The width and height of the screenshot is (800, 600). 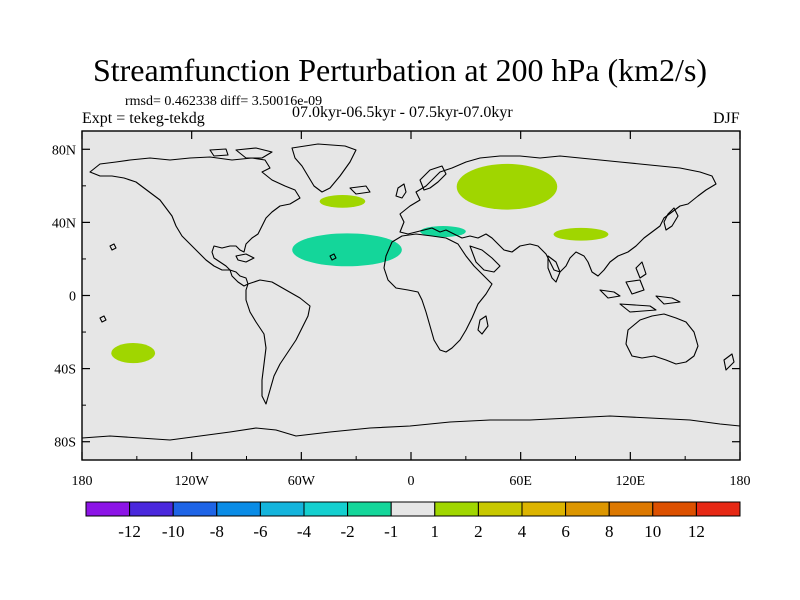 I want to click on coast-antarctica, so click(x=411, y=428).